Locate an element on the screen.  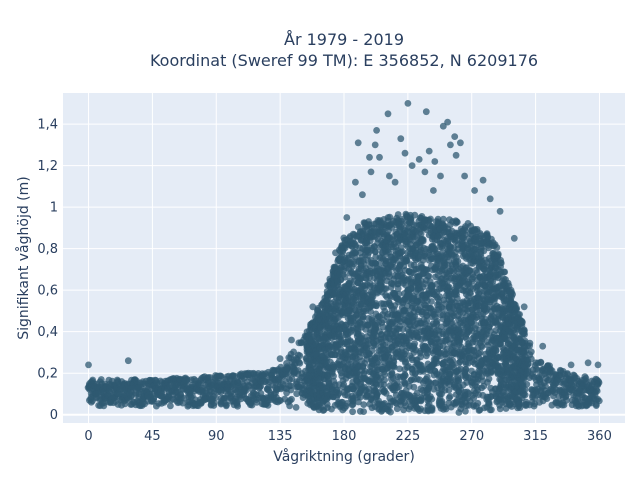
y-tick-label: 1 is located at coordinates (54, 208).